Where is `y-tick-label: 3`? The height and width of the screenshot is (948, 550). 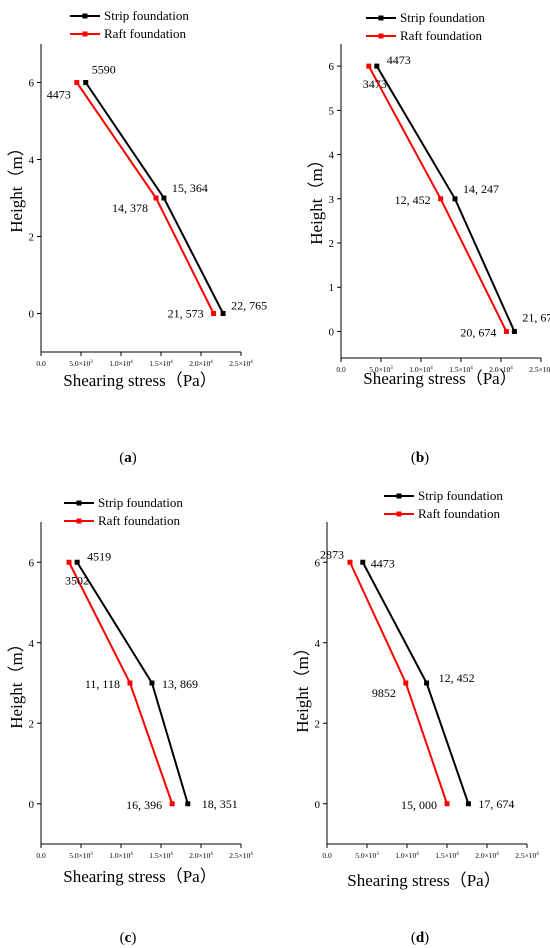 y-tick-label: 3 is located at coordinates (332, 200).